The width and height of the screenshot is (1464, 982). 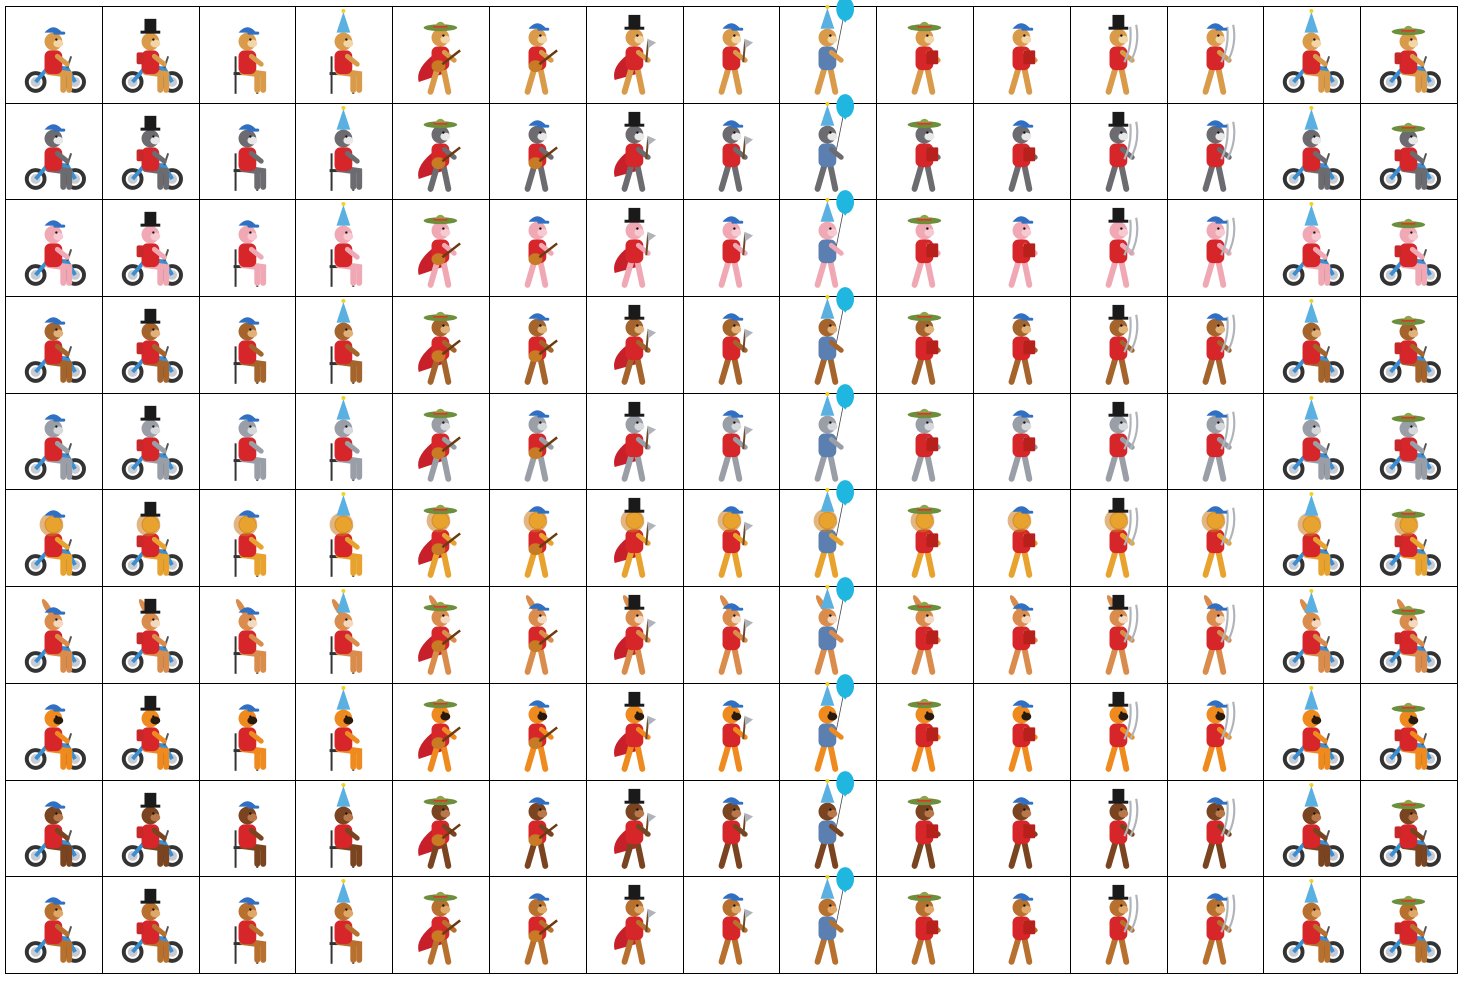 I want to click on raccoon-holding-balloon-sprite, so click(x=834, y=142).